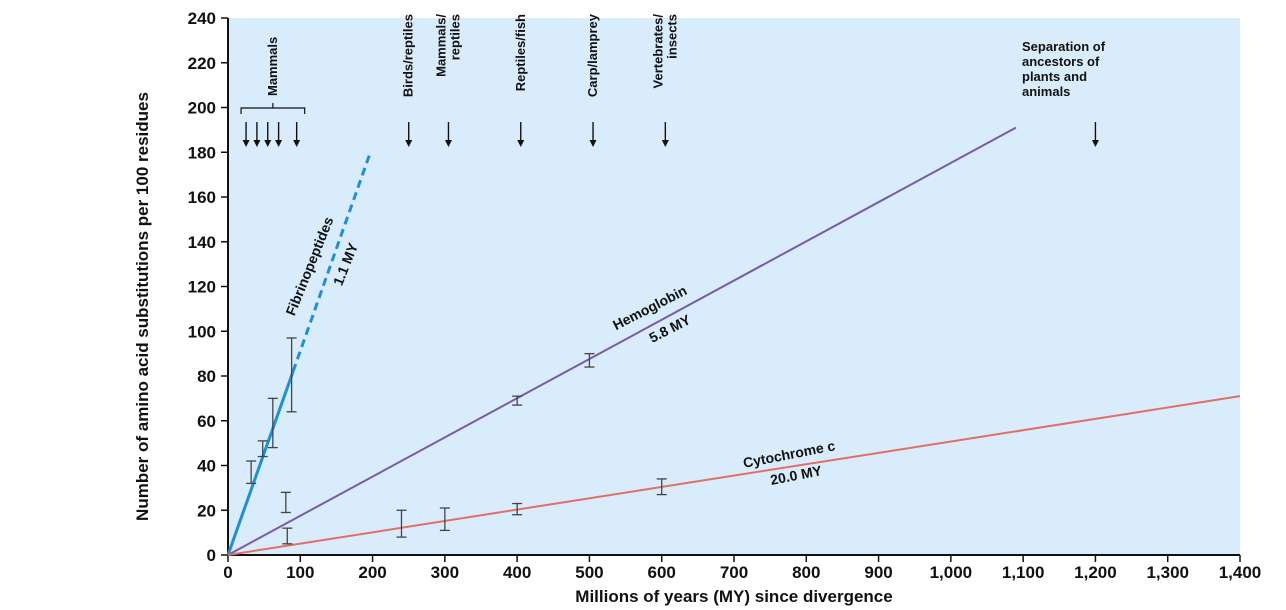 Image resolution: width=1286 pixels, height=610 pixels. I want to click on y-tick-label: 160, so click(202, 197).